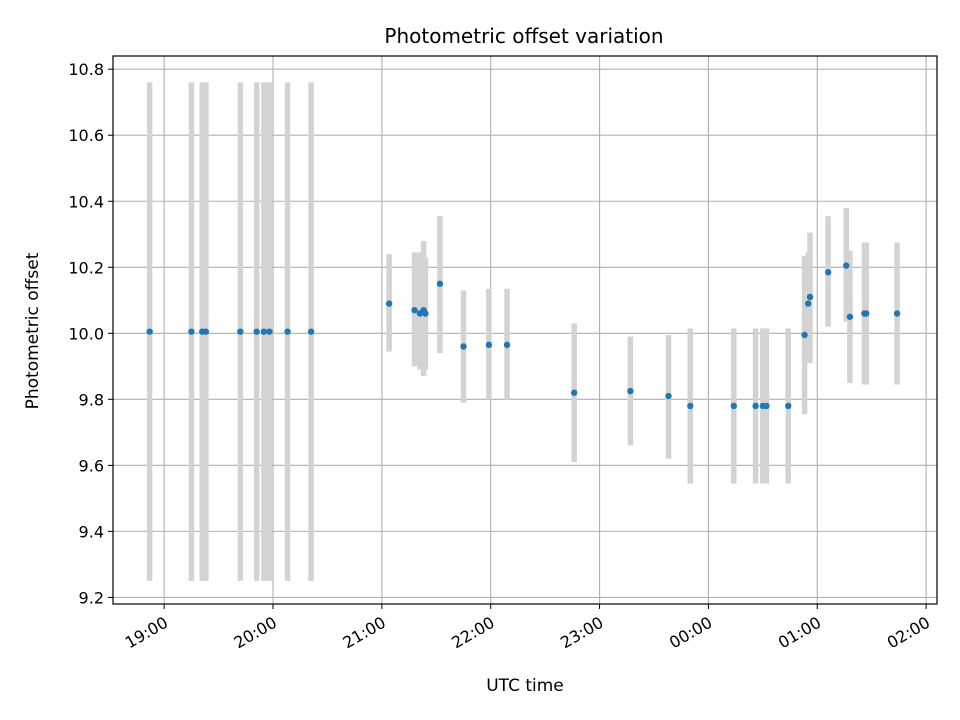 The width and height of the screenshot is (960, 720). Describe the element at coordinates (523, 36) in the screenshot. I see `chart-title: Photometric offset variation` at that location.